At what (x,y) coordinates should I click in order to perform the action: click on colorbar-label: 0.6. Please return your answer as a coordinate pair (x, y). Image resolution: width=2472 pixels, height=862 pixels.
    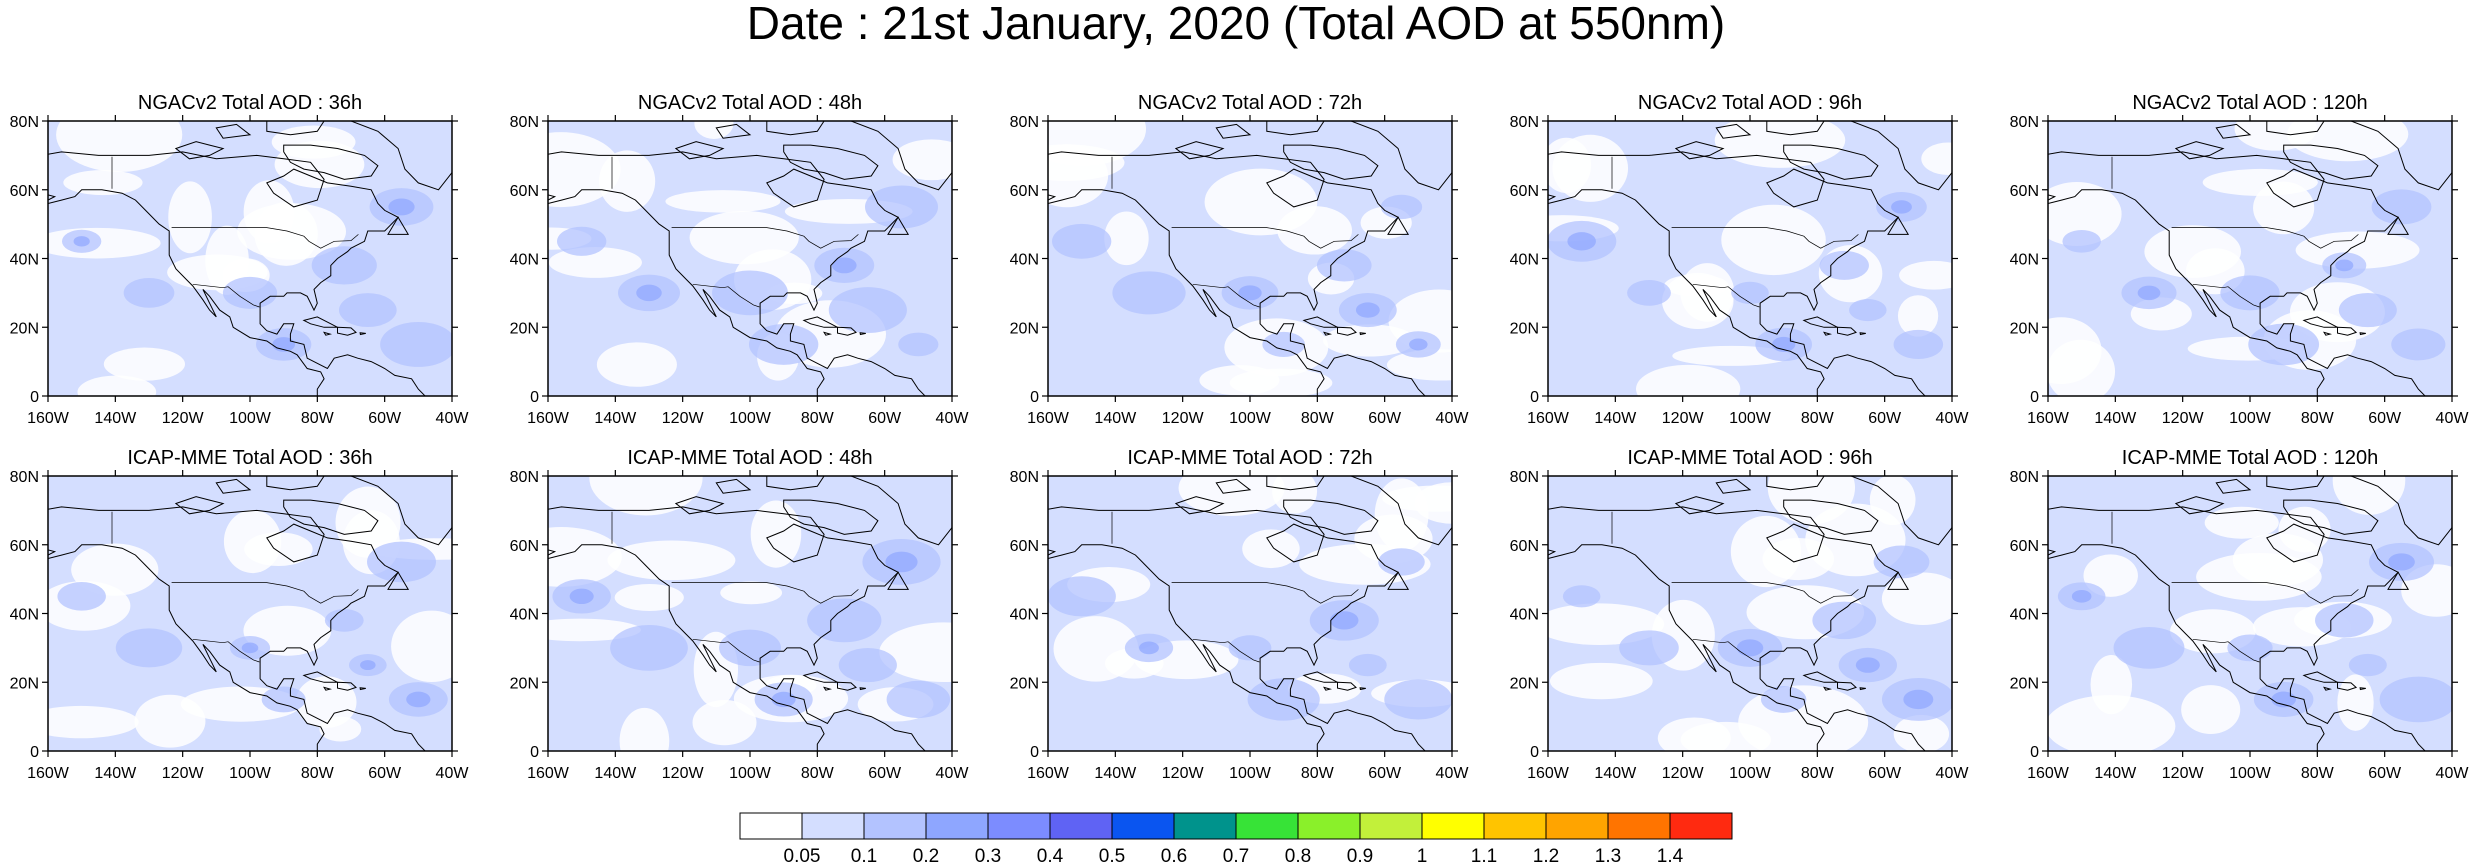
    Looking at the image, I should click on (1174, 854).